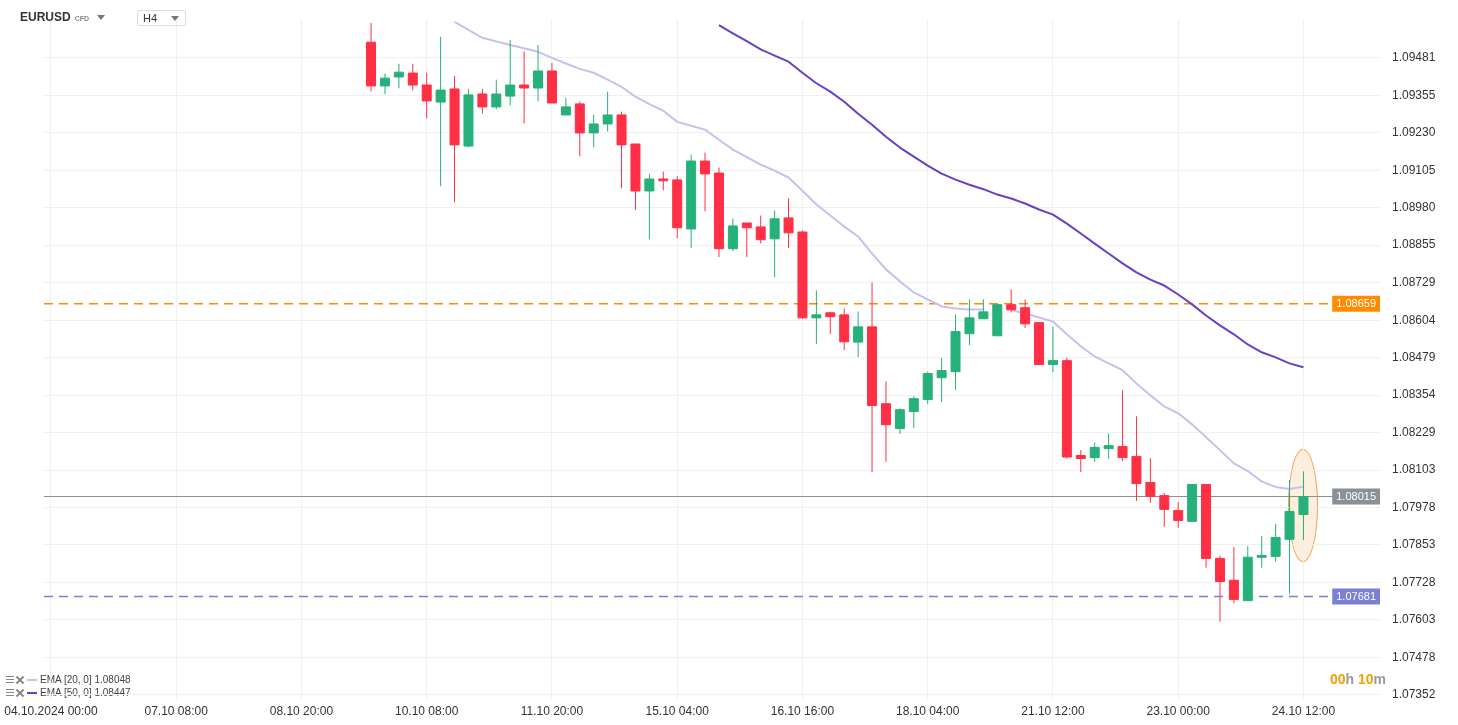  Describe the element at coordinates (45, 17) in the screenshot. I see `chart-title: EURUSD` at that location.